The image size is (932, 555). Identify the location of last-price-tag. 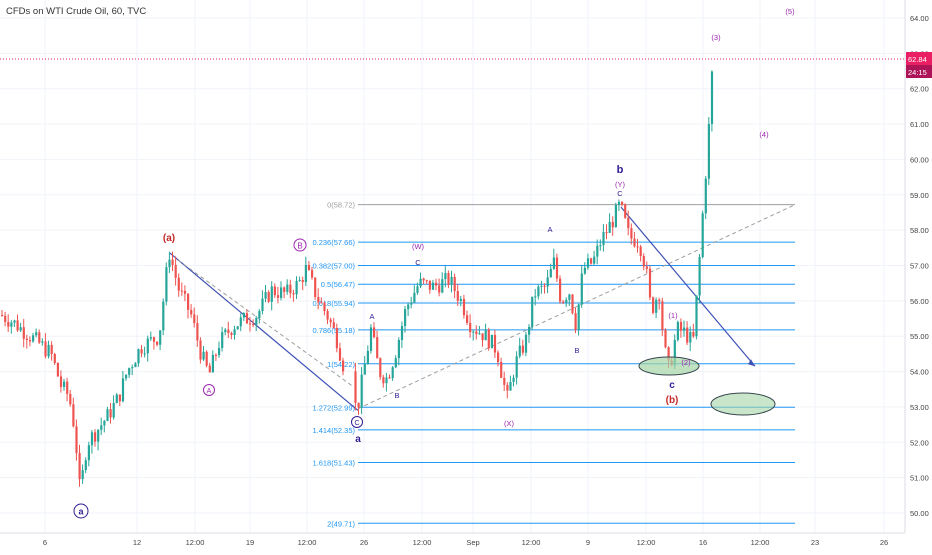
(919, 59).